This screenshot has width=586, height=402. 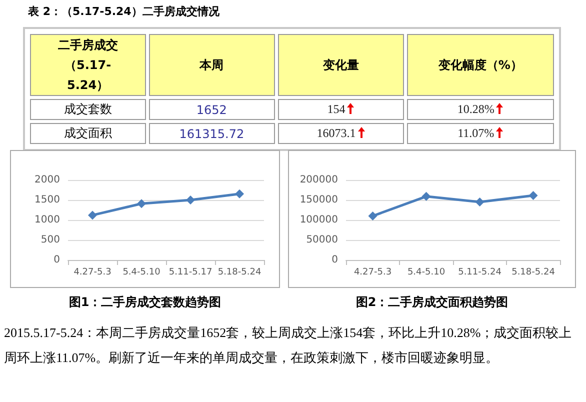 I want to click on category-label: 成交面积, so click(x=88, y=133).